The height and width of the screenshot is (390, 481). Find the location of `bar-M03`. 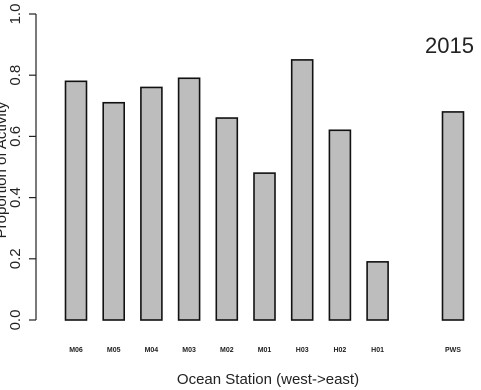

bar-M03 is located at coordinates (189, 199).